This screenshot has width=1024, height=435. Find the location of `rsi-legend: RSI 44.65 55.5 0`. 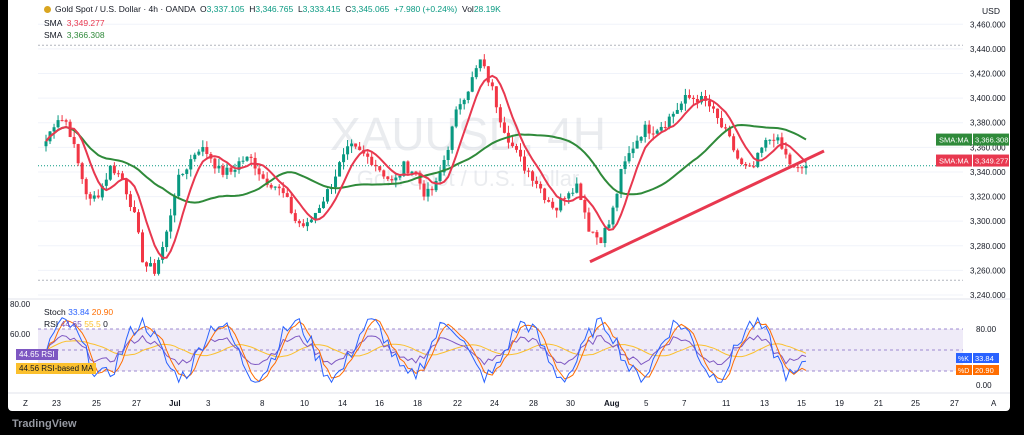

rsi-legend: RSI 44.65 55.5 0 is located at coordinates (76, 324).